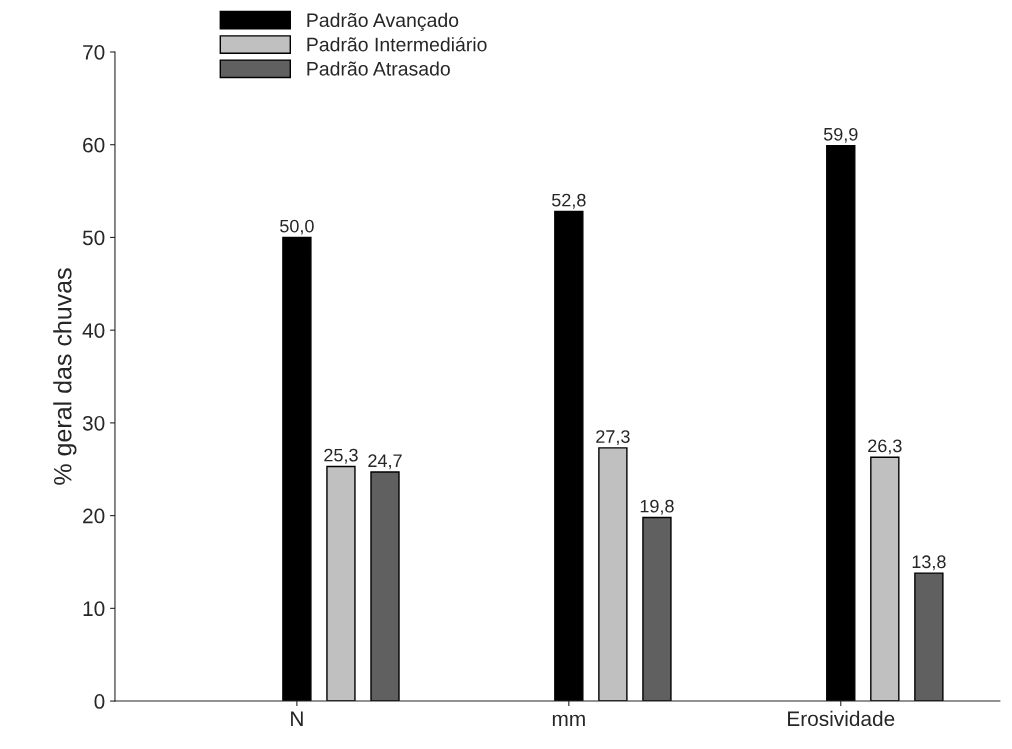 The width and height of the screenshot is (1012, 749). What do you see at coordinates (65, 376) in the screenshot?
I see `y-axis-title: % geral das chuvas` at bounding box center [65, 376].